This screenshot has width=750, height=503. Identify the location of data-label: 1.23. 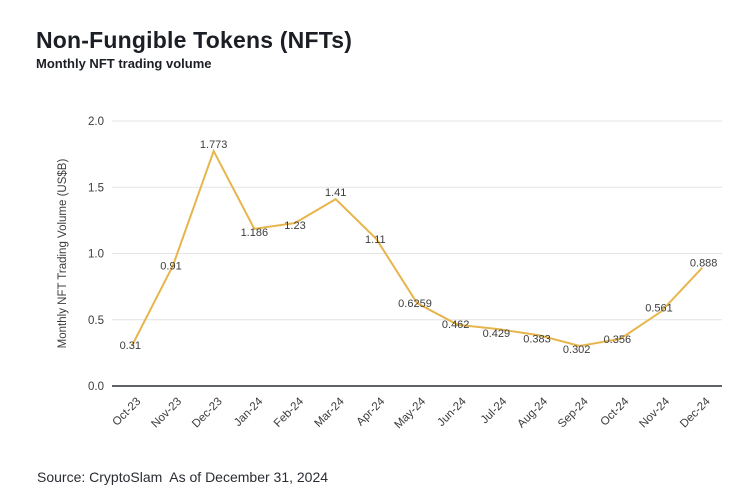
(294, 226).